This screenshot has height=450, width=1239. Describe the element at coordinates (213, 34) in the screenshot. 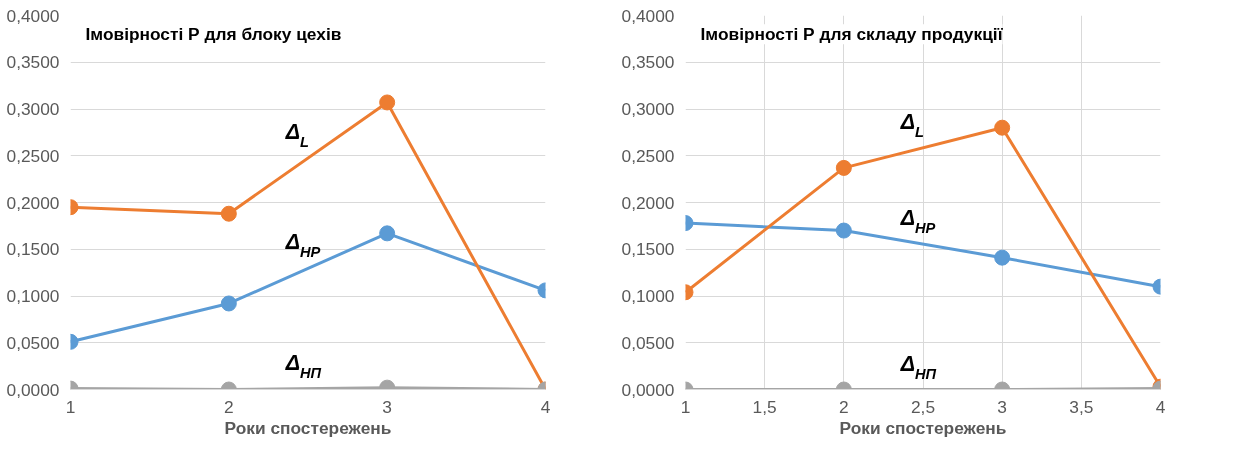

I see `text: Імовірності Р для блоку цехів` at that location.